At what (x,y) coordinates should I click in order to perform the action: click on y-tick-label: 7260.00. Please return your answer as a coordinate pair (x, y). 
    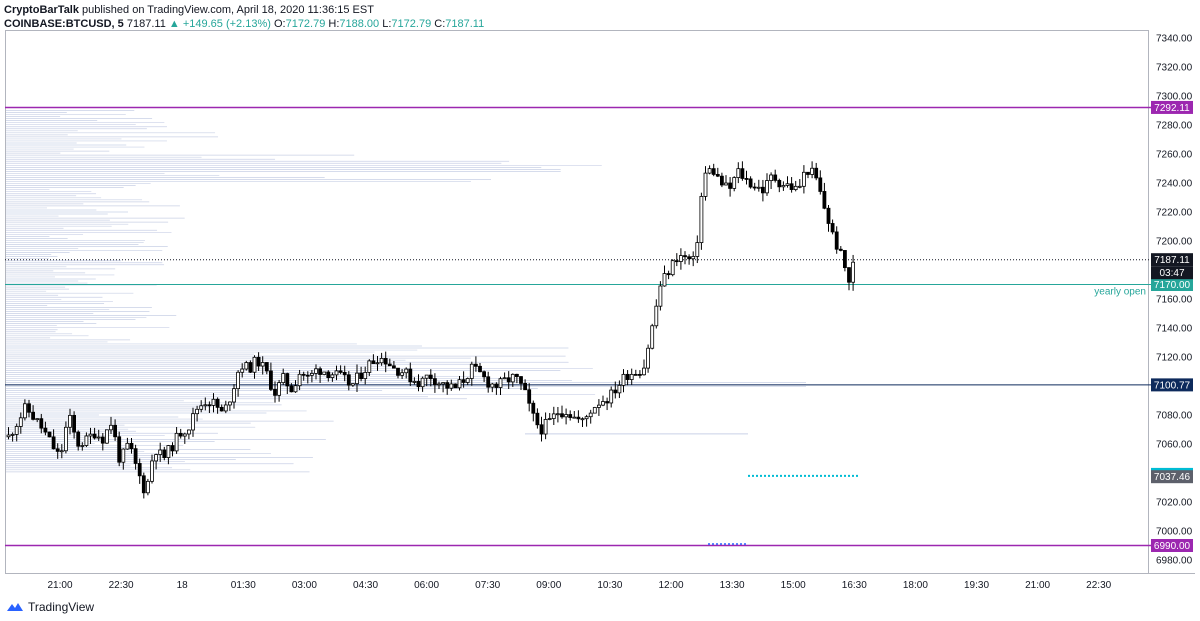
    Looking at the image, I should click on (1174, 155).